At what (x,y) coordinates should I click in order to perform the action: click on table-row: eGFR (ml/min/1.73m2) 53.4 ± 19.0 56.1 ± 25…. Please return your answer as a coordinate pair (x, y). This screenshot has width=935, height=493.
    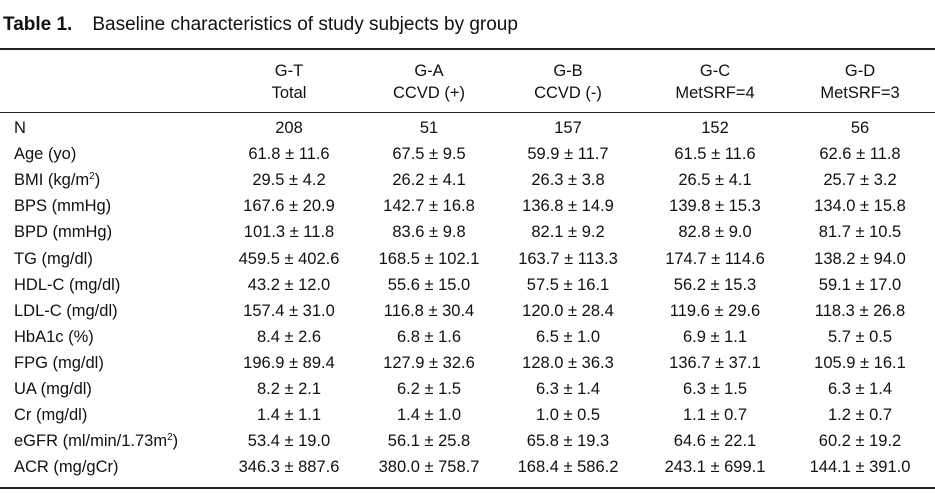
    Looking at the image, I should click on (467, 441).